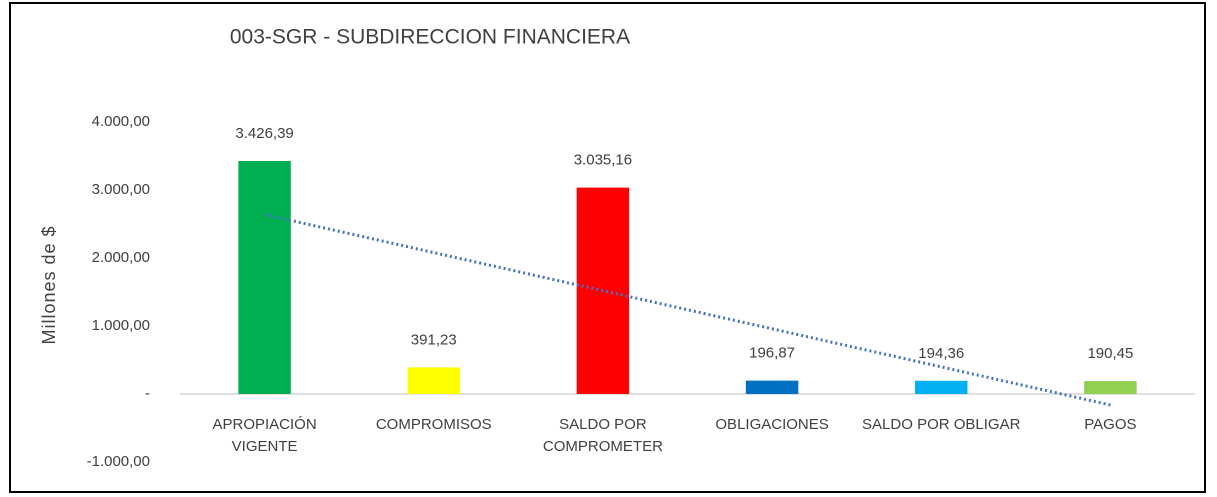  Describe the element at coordinates (121, 189) in the screenshot. I see `y-tick-label: 3.000,00` at that location.